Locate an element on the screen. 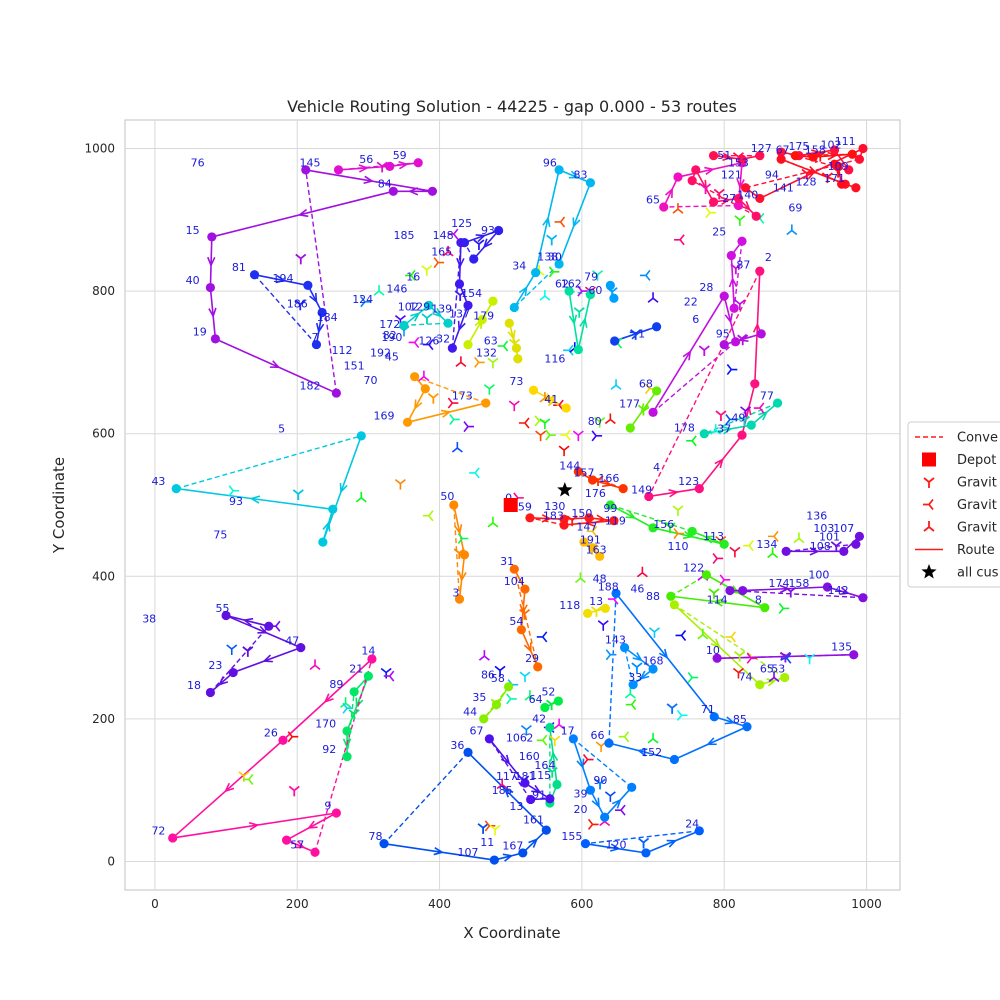 This screenshot has width=1000, height=1000. depot-marker is located at coordinates (510, 505).